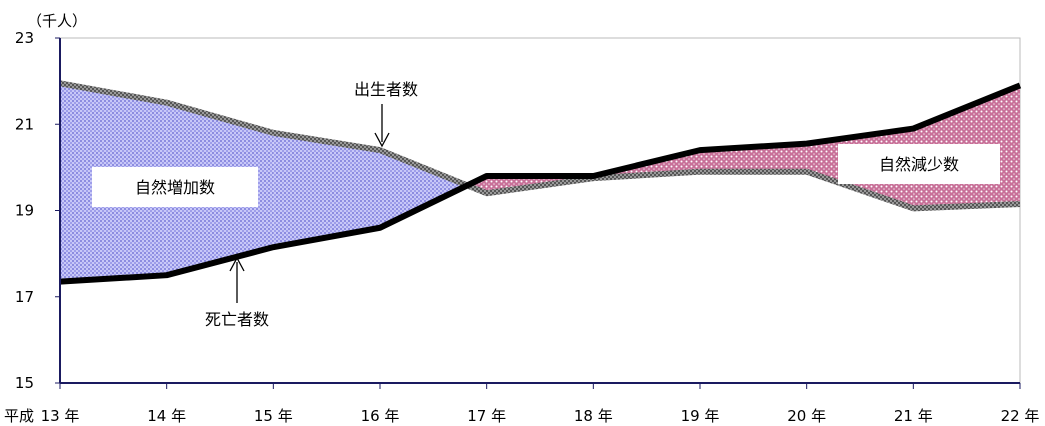 The width and height of the screenshot is (1045, 426). Describe the element at coordinates (57, 21) in the screenshot. I see `unit-label: （千人）` at that location.